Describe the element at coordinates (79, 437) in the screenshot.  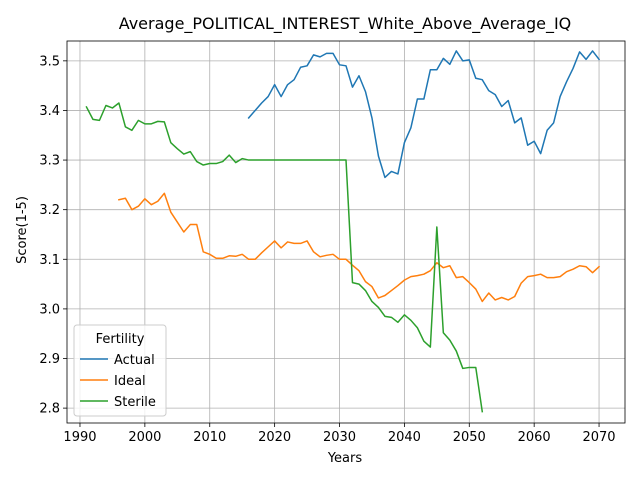
I see `x-tick-label: 1990` at that location.